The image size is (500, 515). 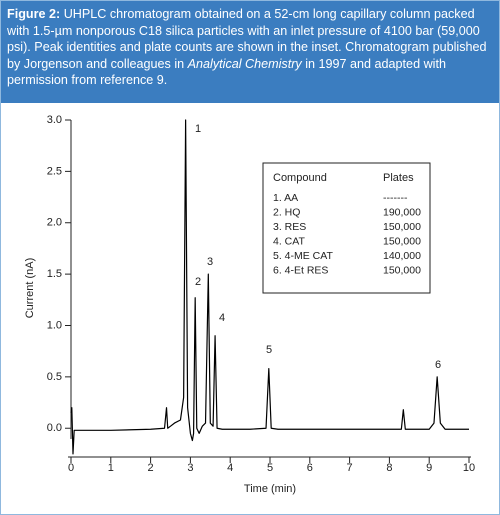 What do you see at coordinates (71, 468) in the screenshot?
I see `x-tick-label: 0` at bounding box center [71, 468].